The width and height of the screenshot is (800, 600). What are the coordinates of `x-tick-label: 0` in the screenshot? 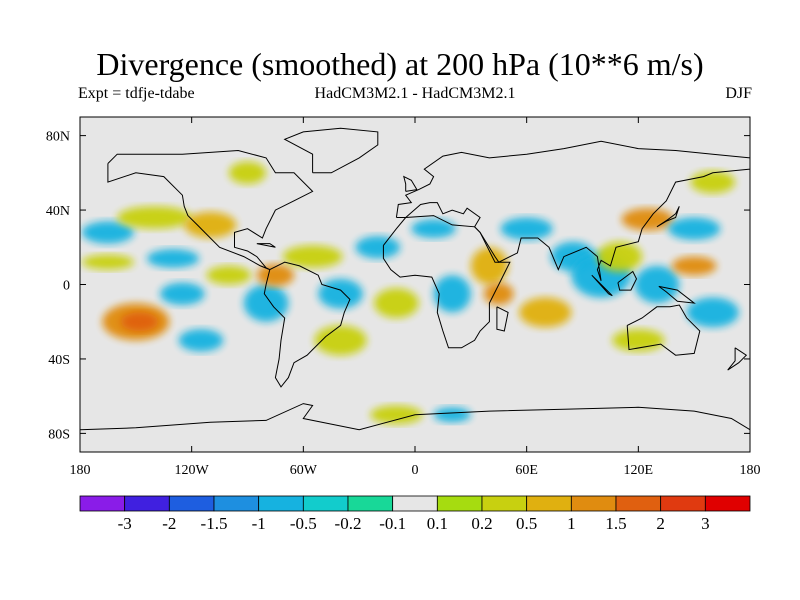 It's located at (415, 470).